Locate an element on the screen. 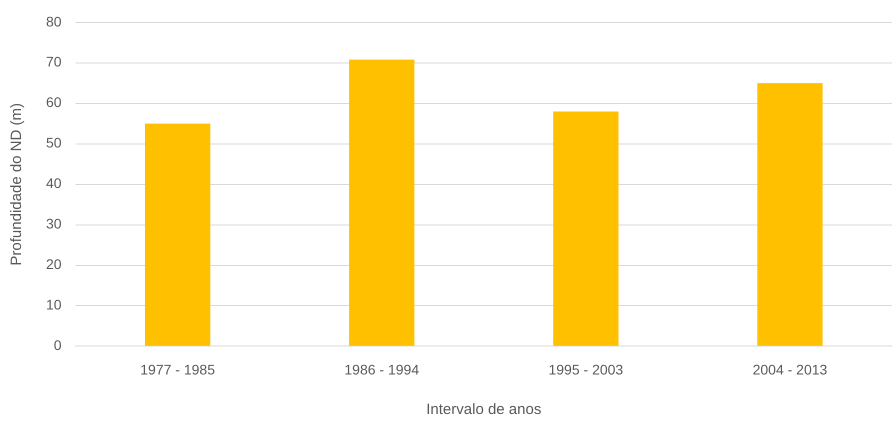 This screenshot has height=427, width=896. y-tick-label: 10 is located at coordinates (54, 304).